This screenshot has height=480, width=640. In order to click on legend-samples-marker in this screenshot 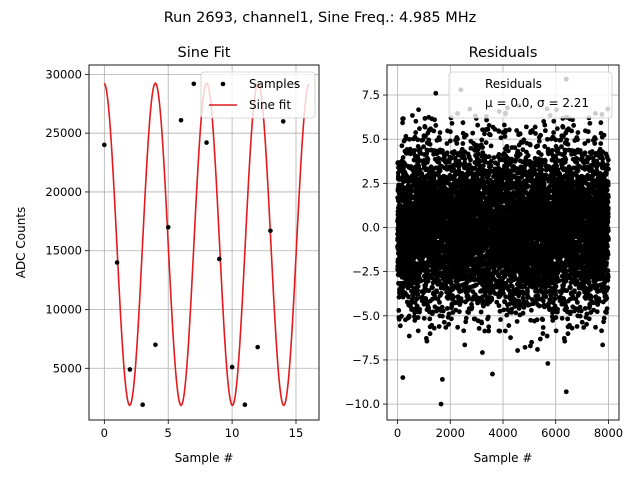, I will do `click(223, 84)`.